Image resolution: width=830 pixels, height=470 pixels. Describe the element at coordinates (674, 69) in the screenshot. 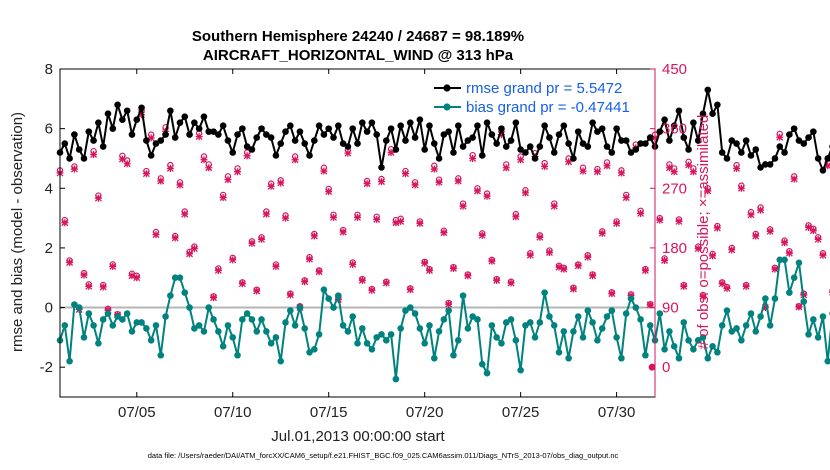

I see `y-right-tick-label: 450` at that location.